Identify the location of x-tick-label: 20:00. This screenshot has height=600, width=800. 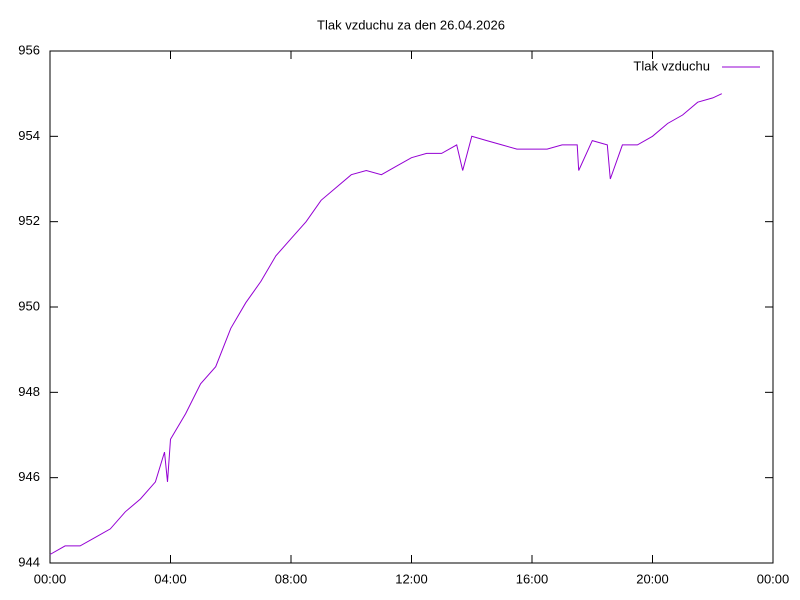
(652, 578).